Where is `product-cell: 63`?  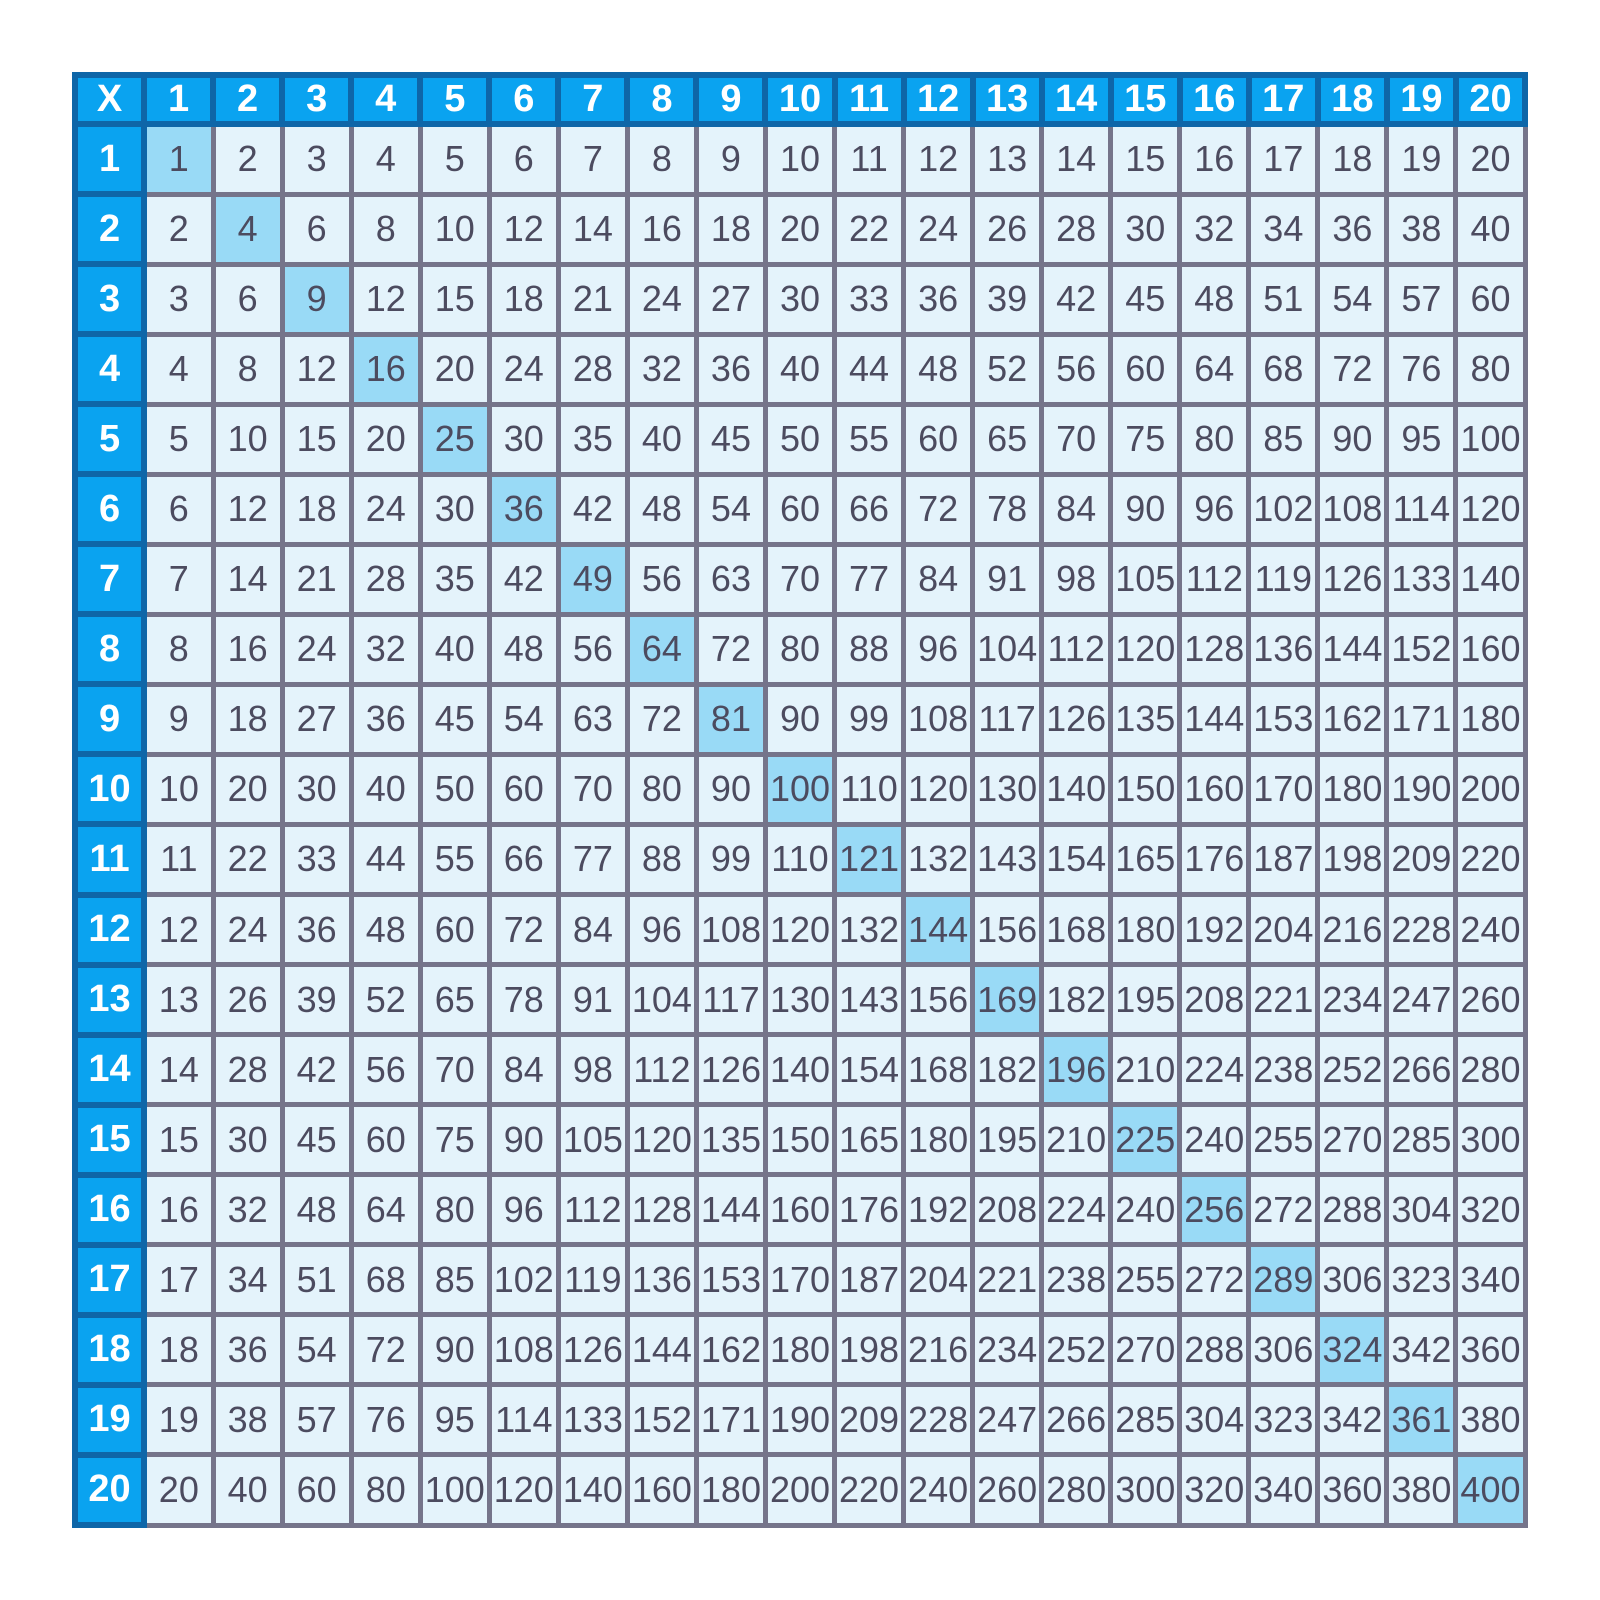
product-cell: 63 is located at coordinates (730, 579).